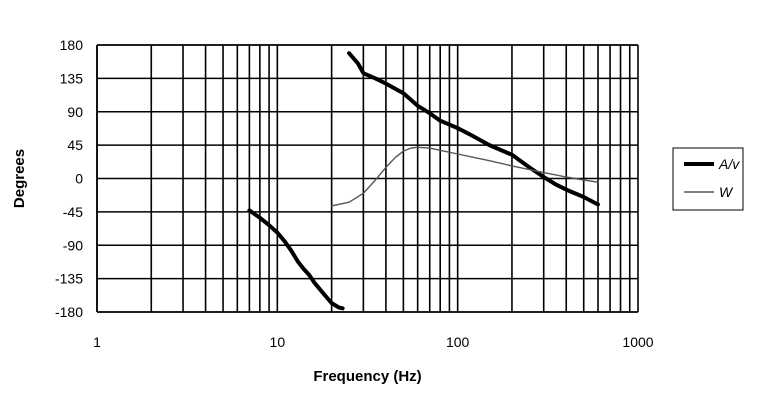 The image size is (765, 410). Describe the element at coordinates (73, 212) in the screenshot. I see `y-tick-label: -45` at that location.